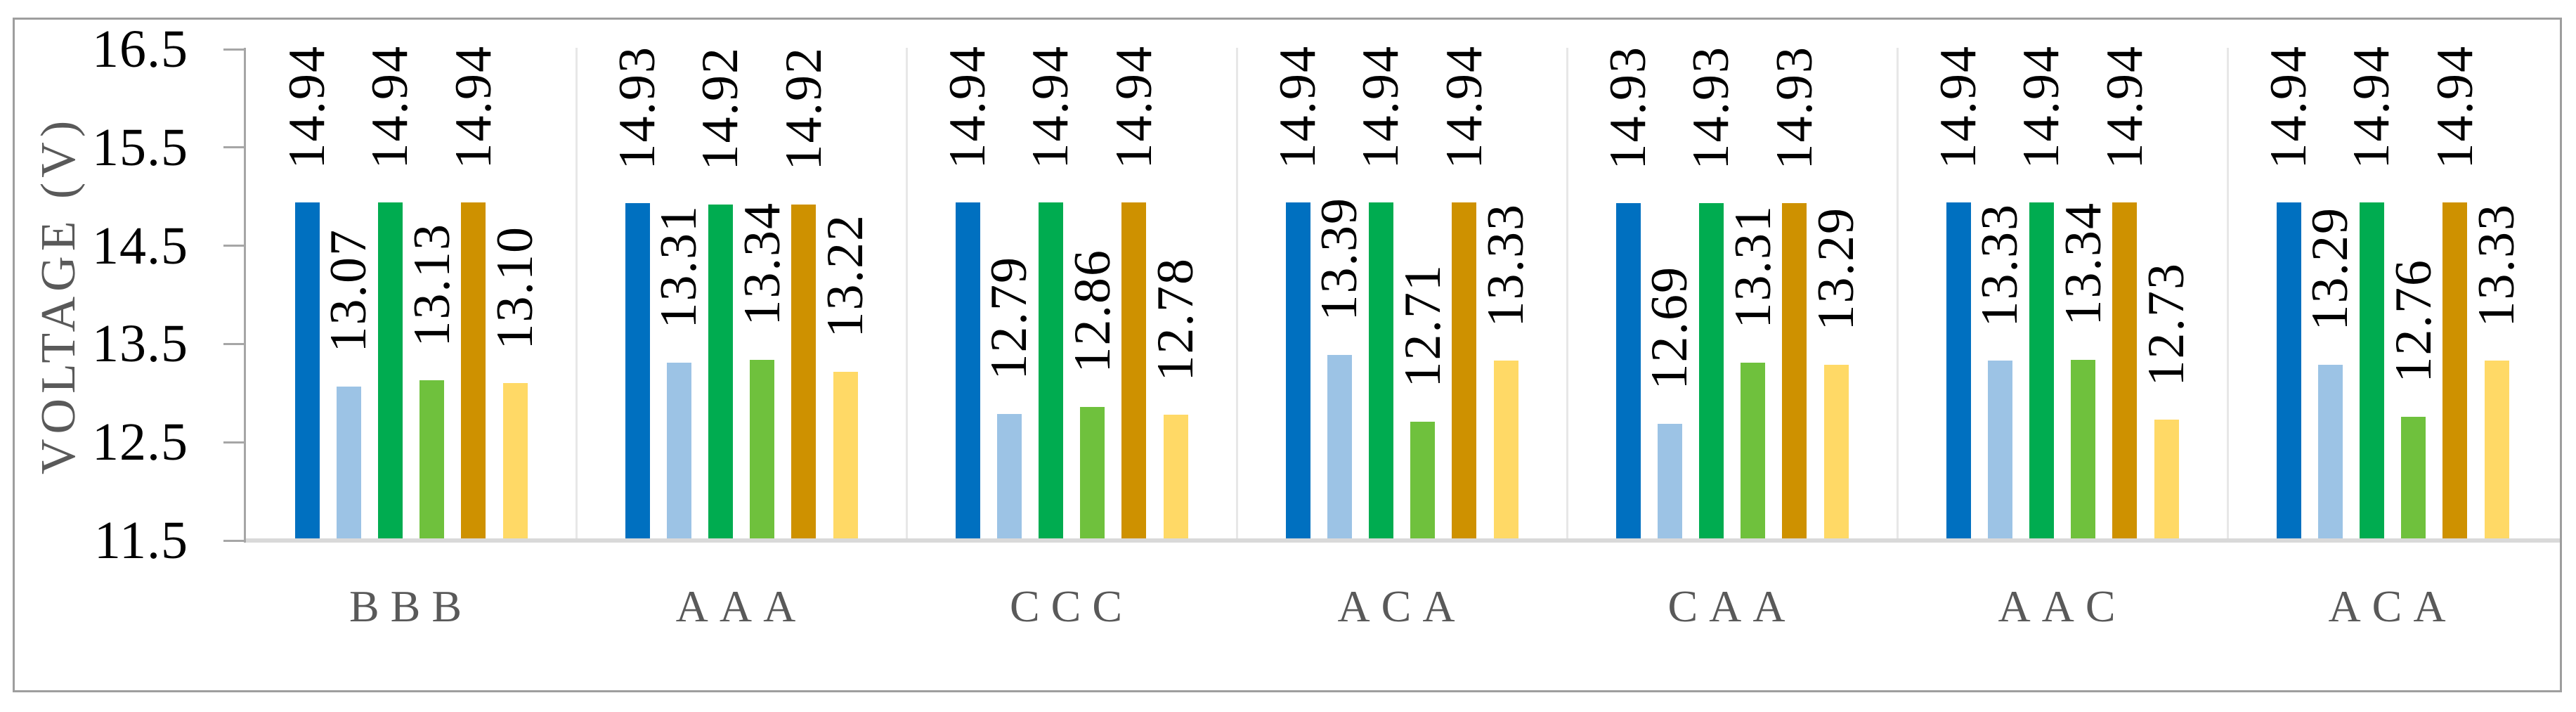  What do you see at coordinates (140, 246) in the screenshot?
I see `y-tick-label: 14.5` at bounding box center [140, 246].